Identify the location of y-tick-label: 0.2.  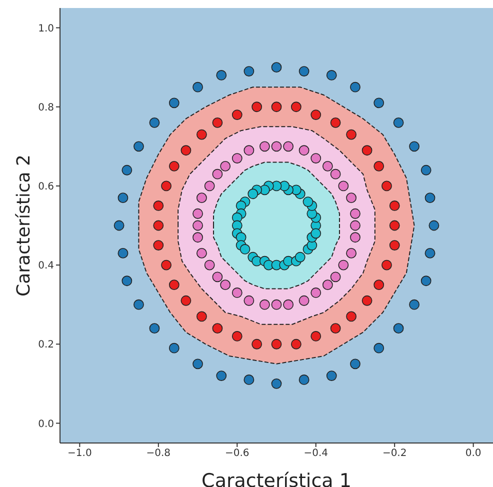
(46, 345).